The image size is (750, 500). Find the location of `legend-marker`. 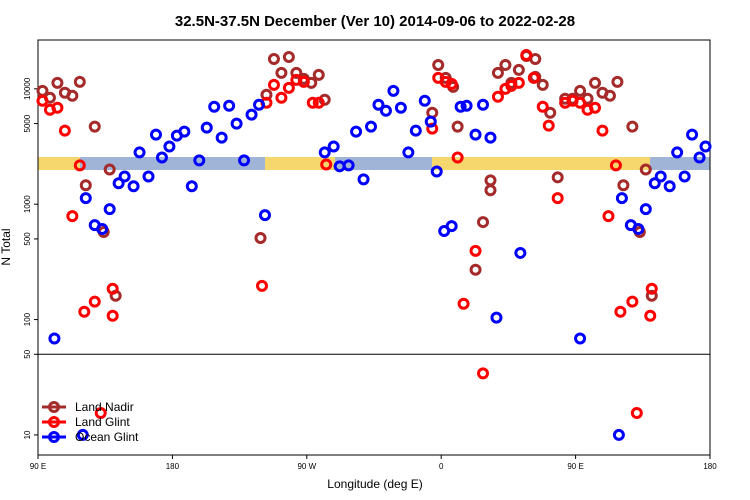

legend-marker is located at coordinates (54, 407).